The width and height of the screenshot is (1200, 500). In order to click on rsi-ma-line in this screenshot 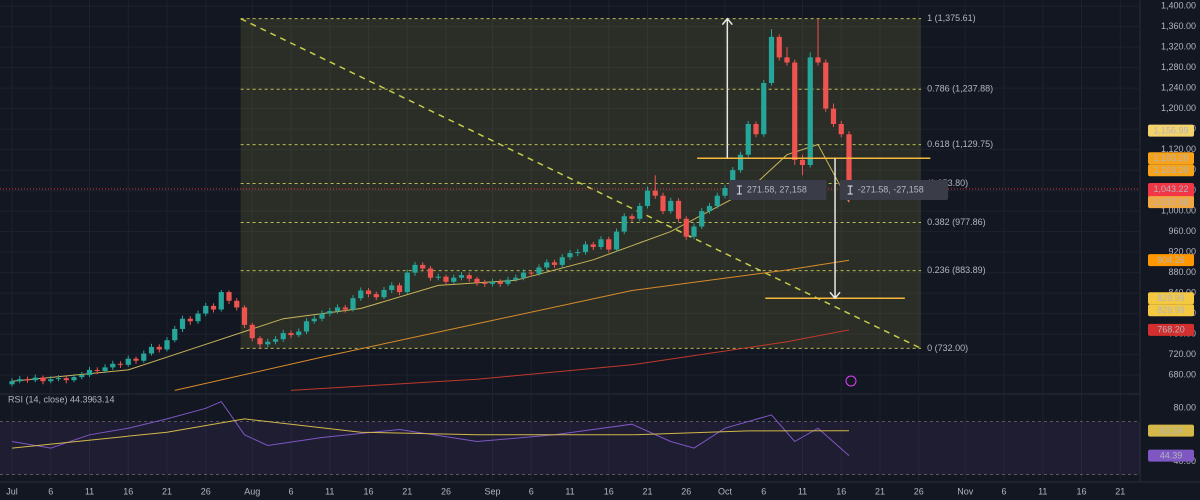, I will do `click(430, 433)`.